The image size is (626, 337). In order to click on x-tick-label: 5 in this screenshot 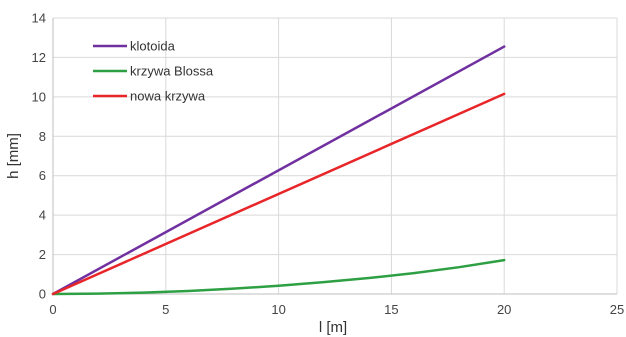, I will do `click(165, 309)`.